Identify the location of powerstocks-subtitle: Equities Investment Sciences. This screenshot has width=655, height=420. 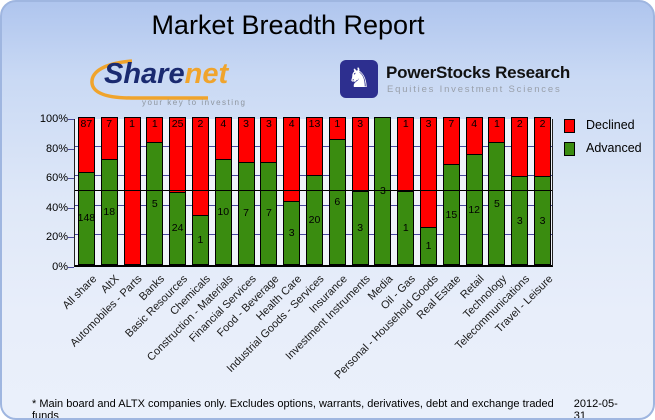
(474, 89).